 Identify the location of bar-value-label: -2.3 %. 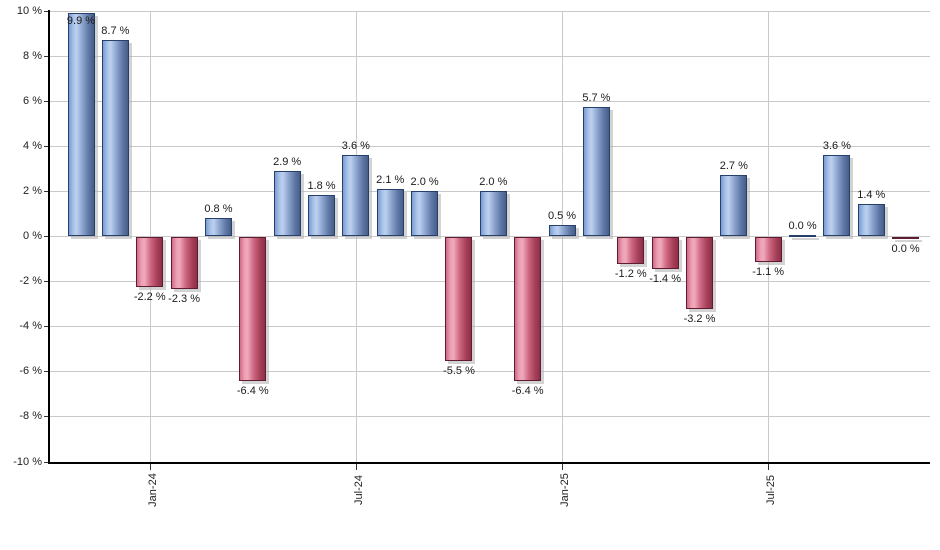
(184, 298).